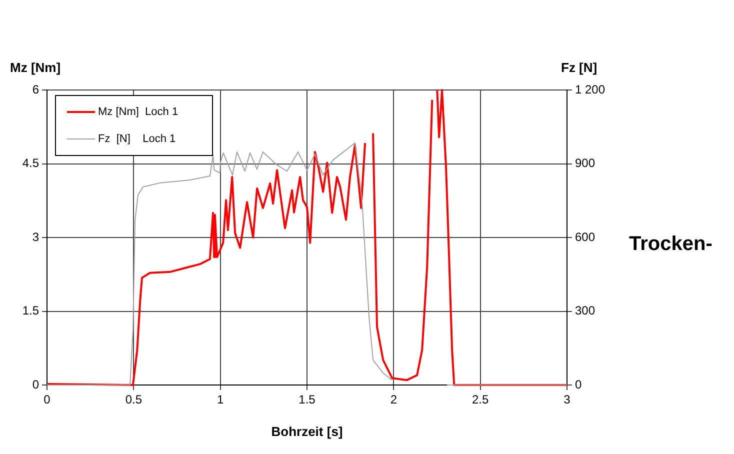 The width and height of the screenshot is (734, 454). What do you see at coordinates (35, 67) in the screenshot?
I see `y-axis-title: Mz [Nm]` at bounding box center [35, 67].